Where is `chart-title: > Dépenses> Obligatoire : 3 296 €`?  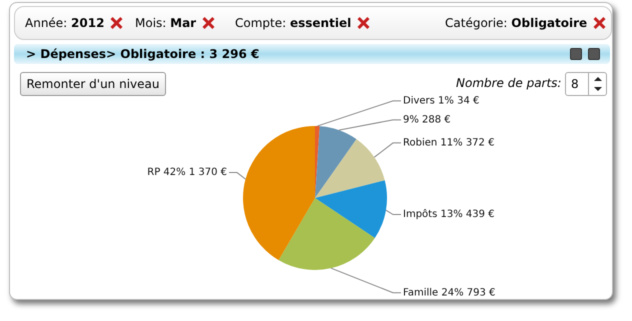
chart-title: > Dépenses> Obligatoire : 3 296 € is located at coordinates (143, 54).